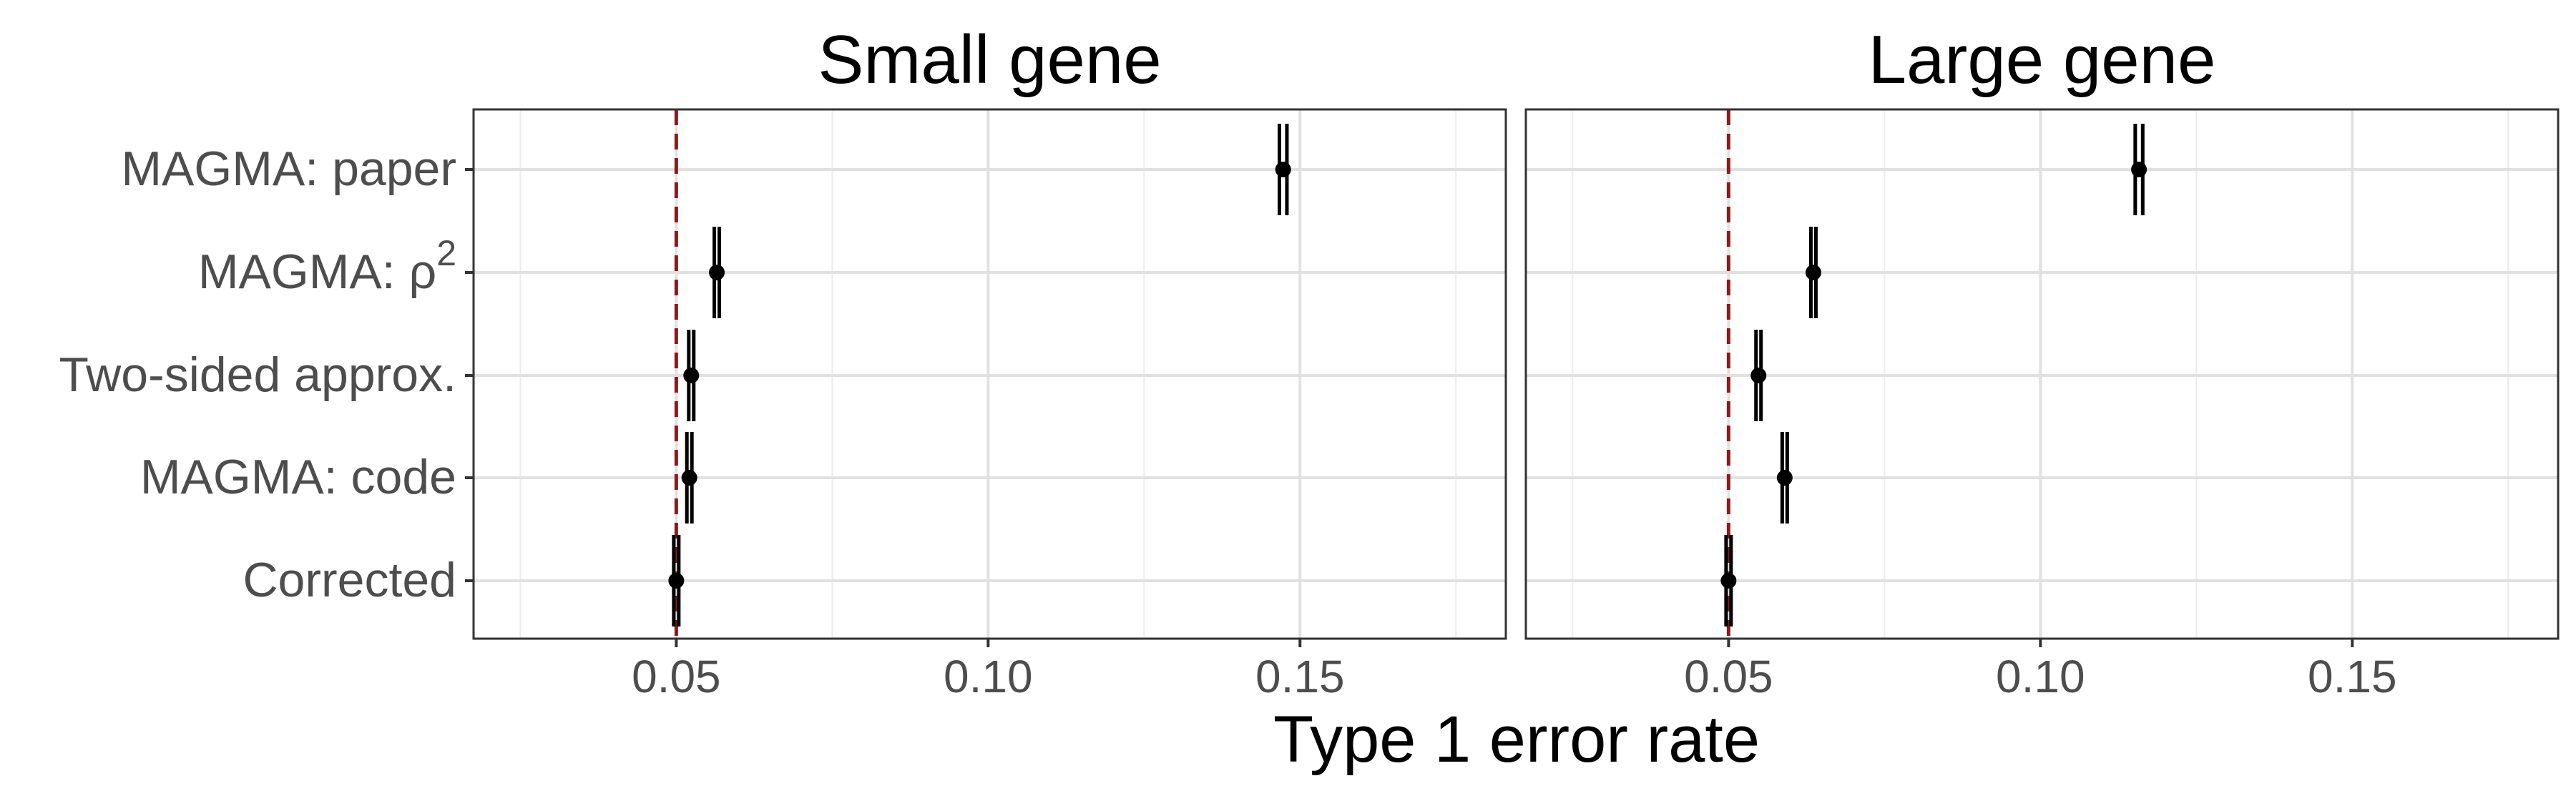  What do you see at coordinates (327, 266) in the screenshot?
I see `y-tick-label: MAGMA: ρ2` at bounding box center [327, 266].